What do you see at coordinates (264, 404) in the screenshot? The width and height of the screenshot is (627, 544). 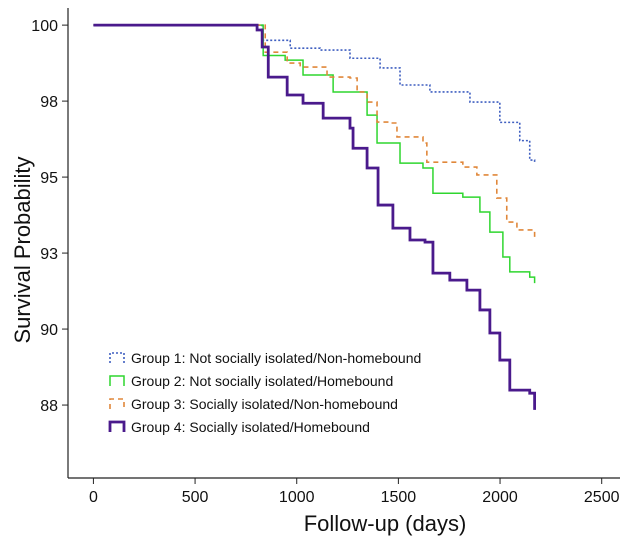 I see `legend-label-group-3: Group 3: Socially isolated/Non-homebound` at bounding box center [264, 404].